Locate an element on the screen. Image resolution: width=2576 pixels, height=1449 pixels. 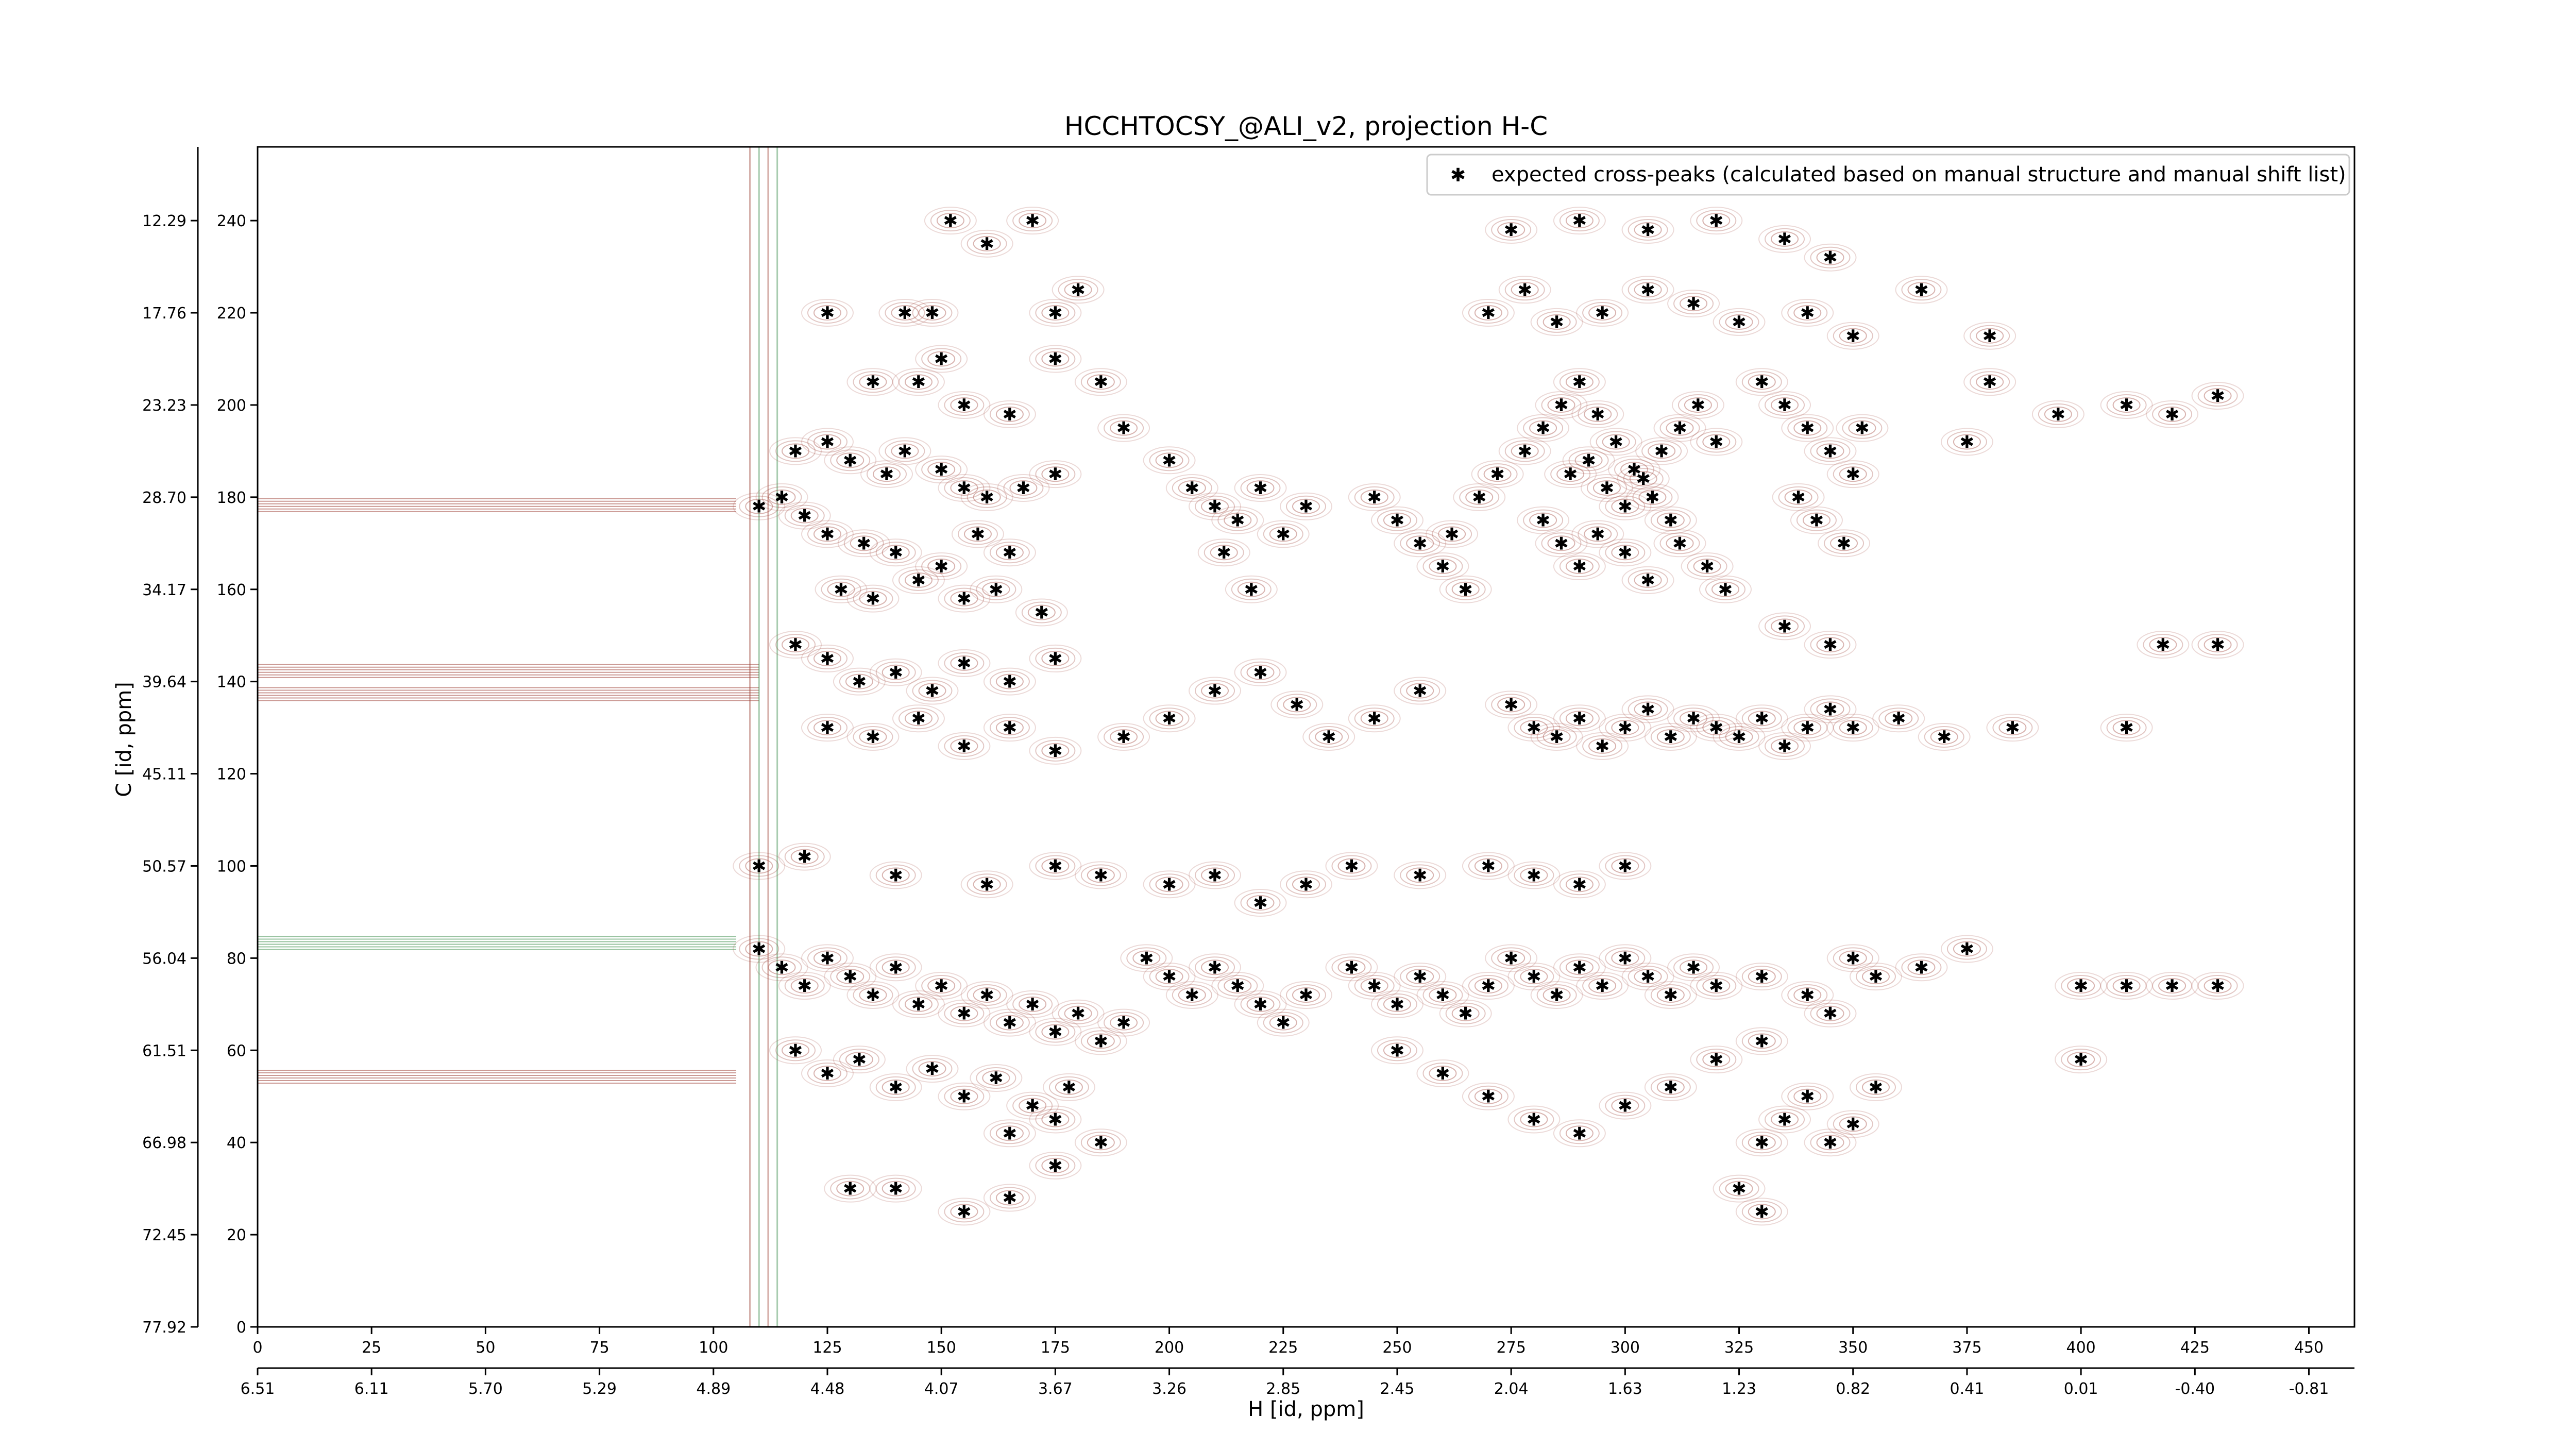
x-tick-label: 250 is located at coordinates (1397, 1348).